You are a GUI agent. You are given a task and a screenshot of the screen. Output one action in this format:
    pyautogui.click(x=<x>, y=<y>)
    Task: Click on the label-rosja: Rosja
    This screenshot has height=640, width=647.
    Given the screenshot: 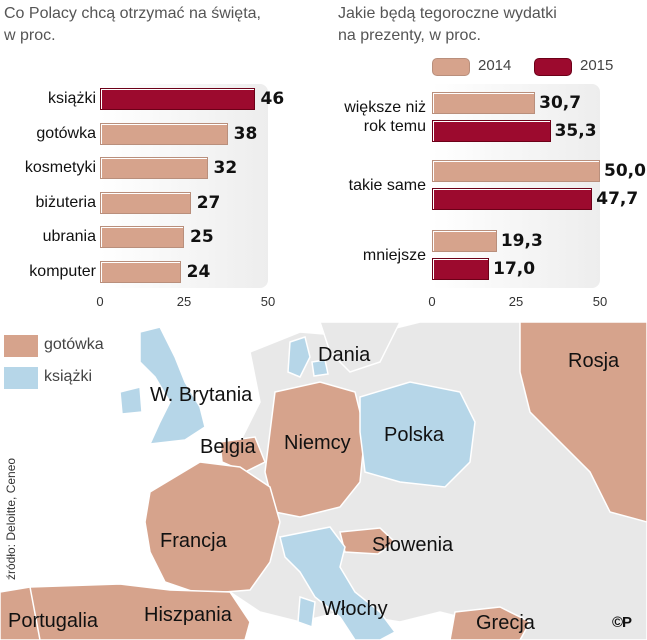 What is the action you would take?
    pyautogui.click(x=594, y=361)
    